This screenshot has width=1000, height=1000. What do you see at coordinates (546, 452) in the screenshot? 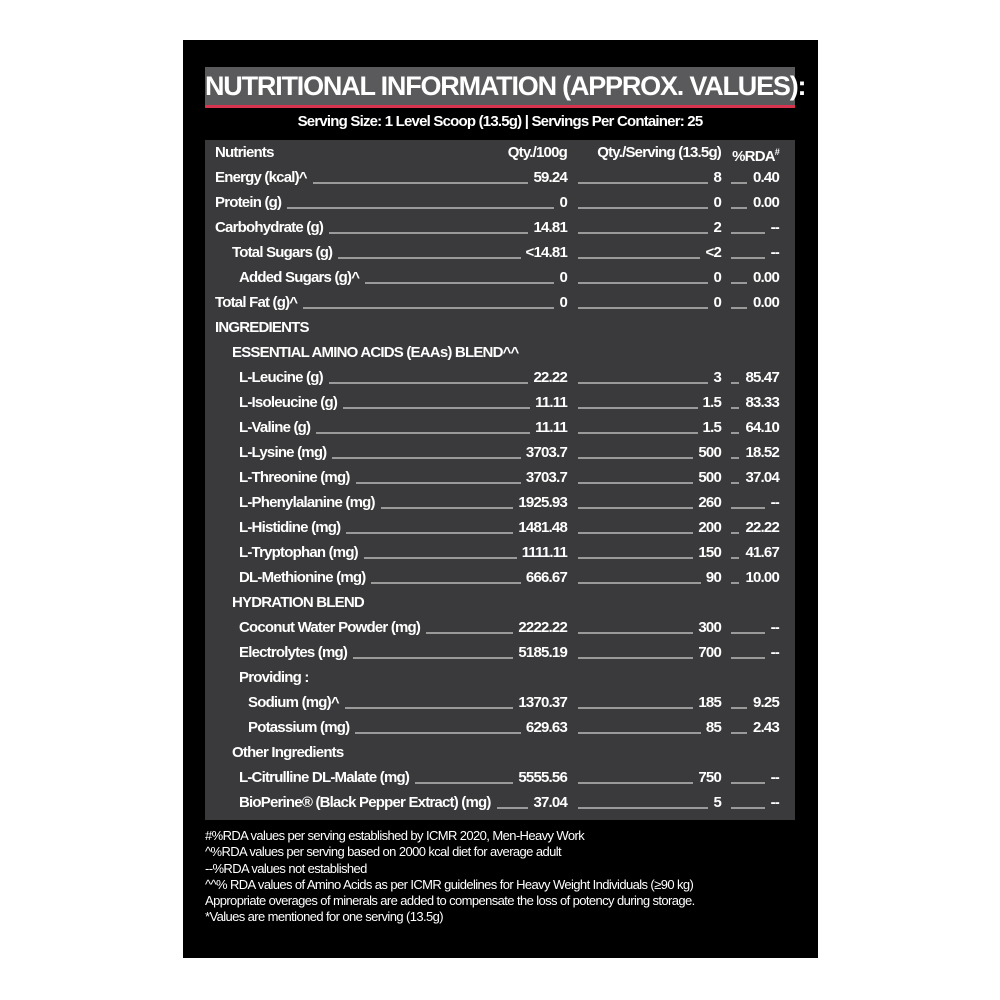
I see `qty-per-100g: 3703.7` at bounding box center [546, 452].